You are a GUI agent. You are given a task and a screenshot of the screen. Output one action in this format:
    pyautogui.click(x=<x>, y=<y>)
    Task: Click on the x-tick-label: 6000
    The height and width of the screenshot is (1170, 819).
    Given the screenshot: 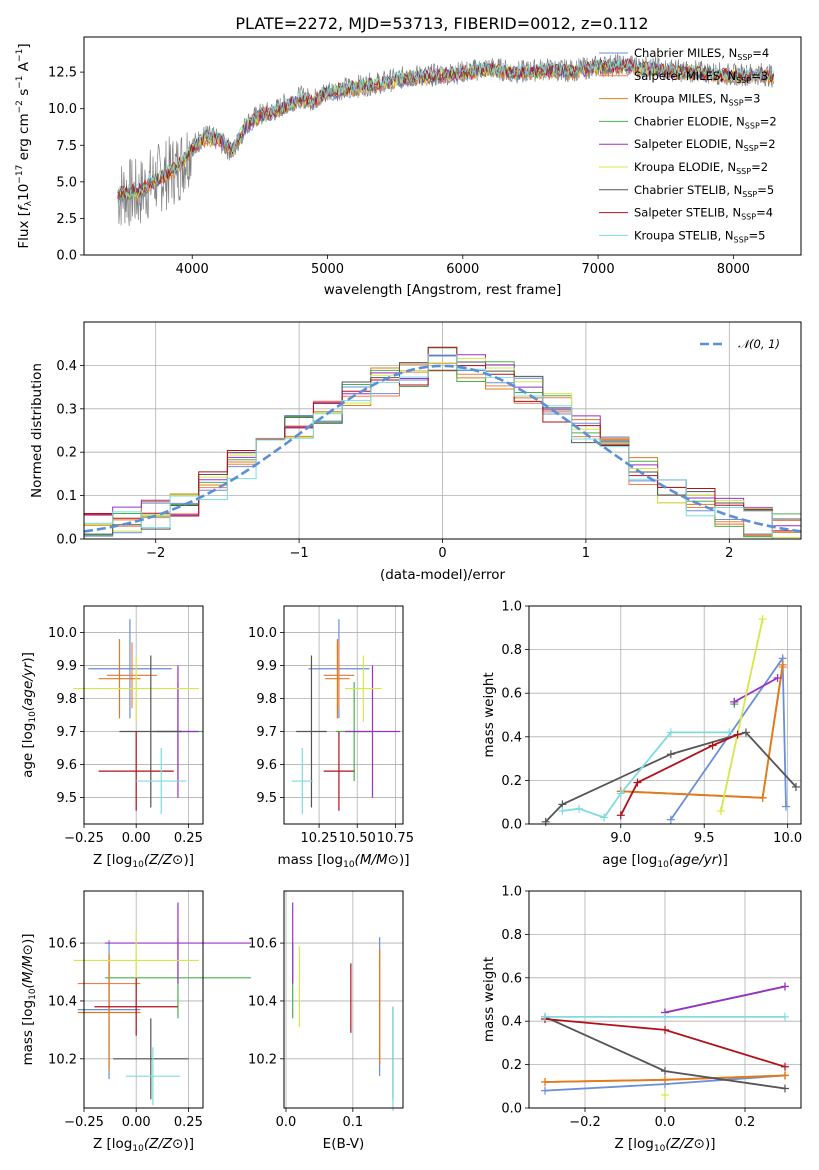 What is the action you would take?
    pyautogui.click(x=462, y=269)
    